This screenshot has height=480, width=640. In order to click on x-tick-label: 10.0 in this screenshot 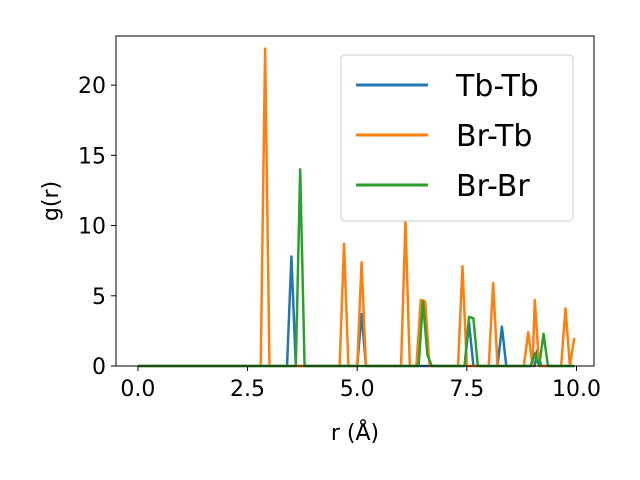, I will do `click(576, 389)`.